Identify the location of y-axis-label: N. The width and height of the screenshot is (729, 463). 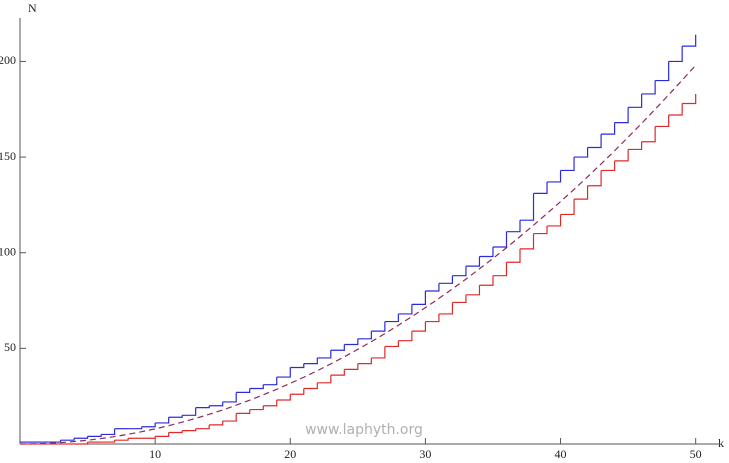
(32, 8).